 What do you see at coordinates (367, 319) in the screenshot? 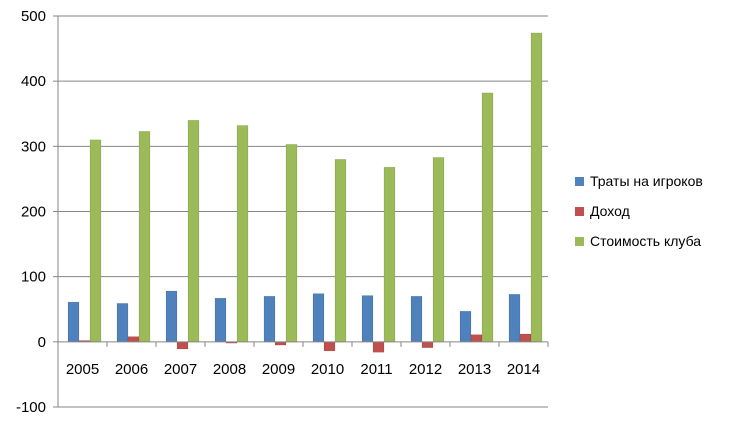
I see `bar-Траты на игроков-2011` at bounding box center [367, 319].